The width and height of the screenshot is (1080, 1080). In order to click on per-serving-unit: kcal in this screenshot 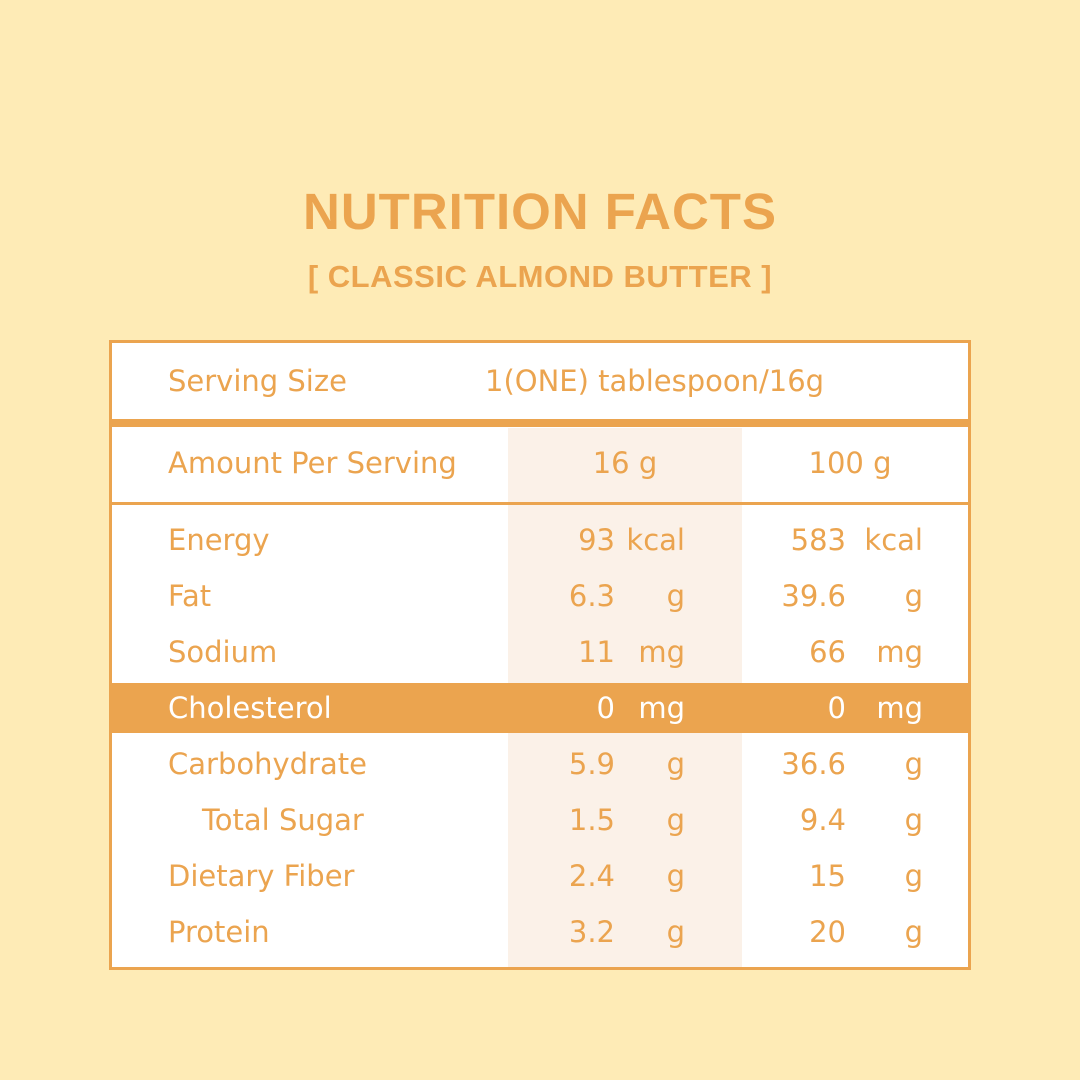, I will do `click(655, 540)`.